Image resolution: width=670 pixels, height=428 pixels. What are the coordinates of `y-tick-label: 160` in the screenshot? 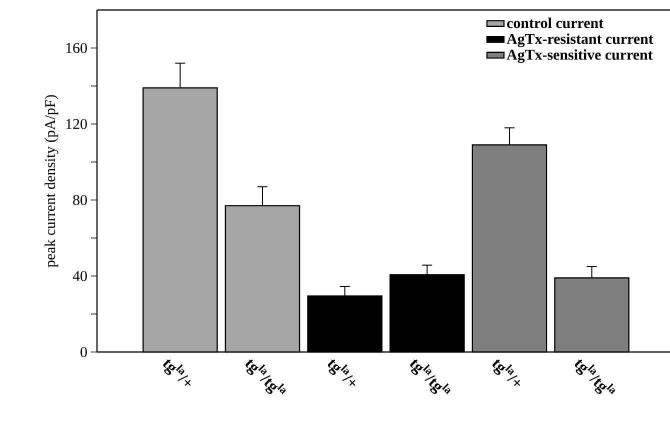 It's located at (76, 48).